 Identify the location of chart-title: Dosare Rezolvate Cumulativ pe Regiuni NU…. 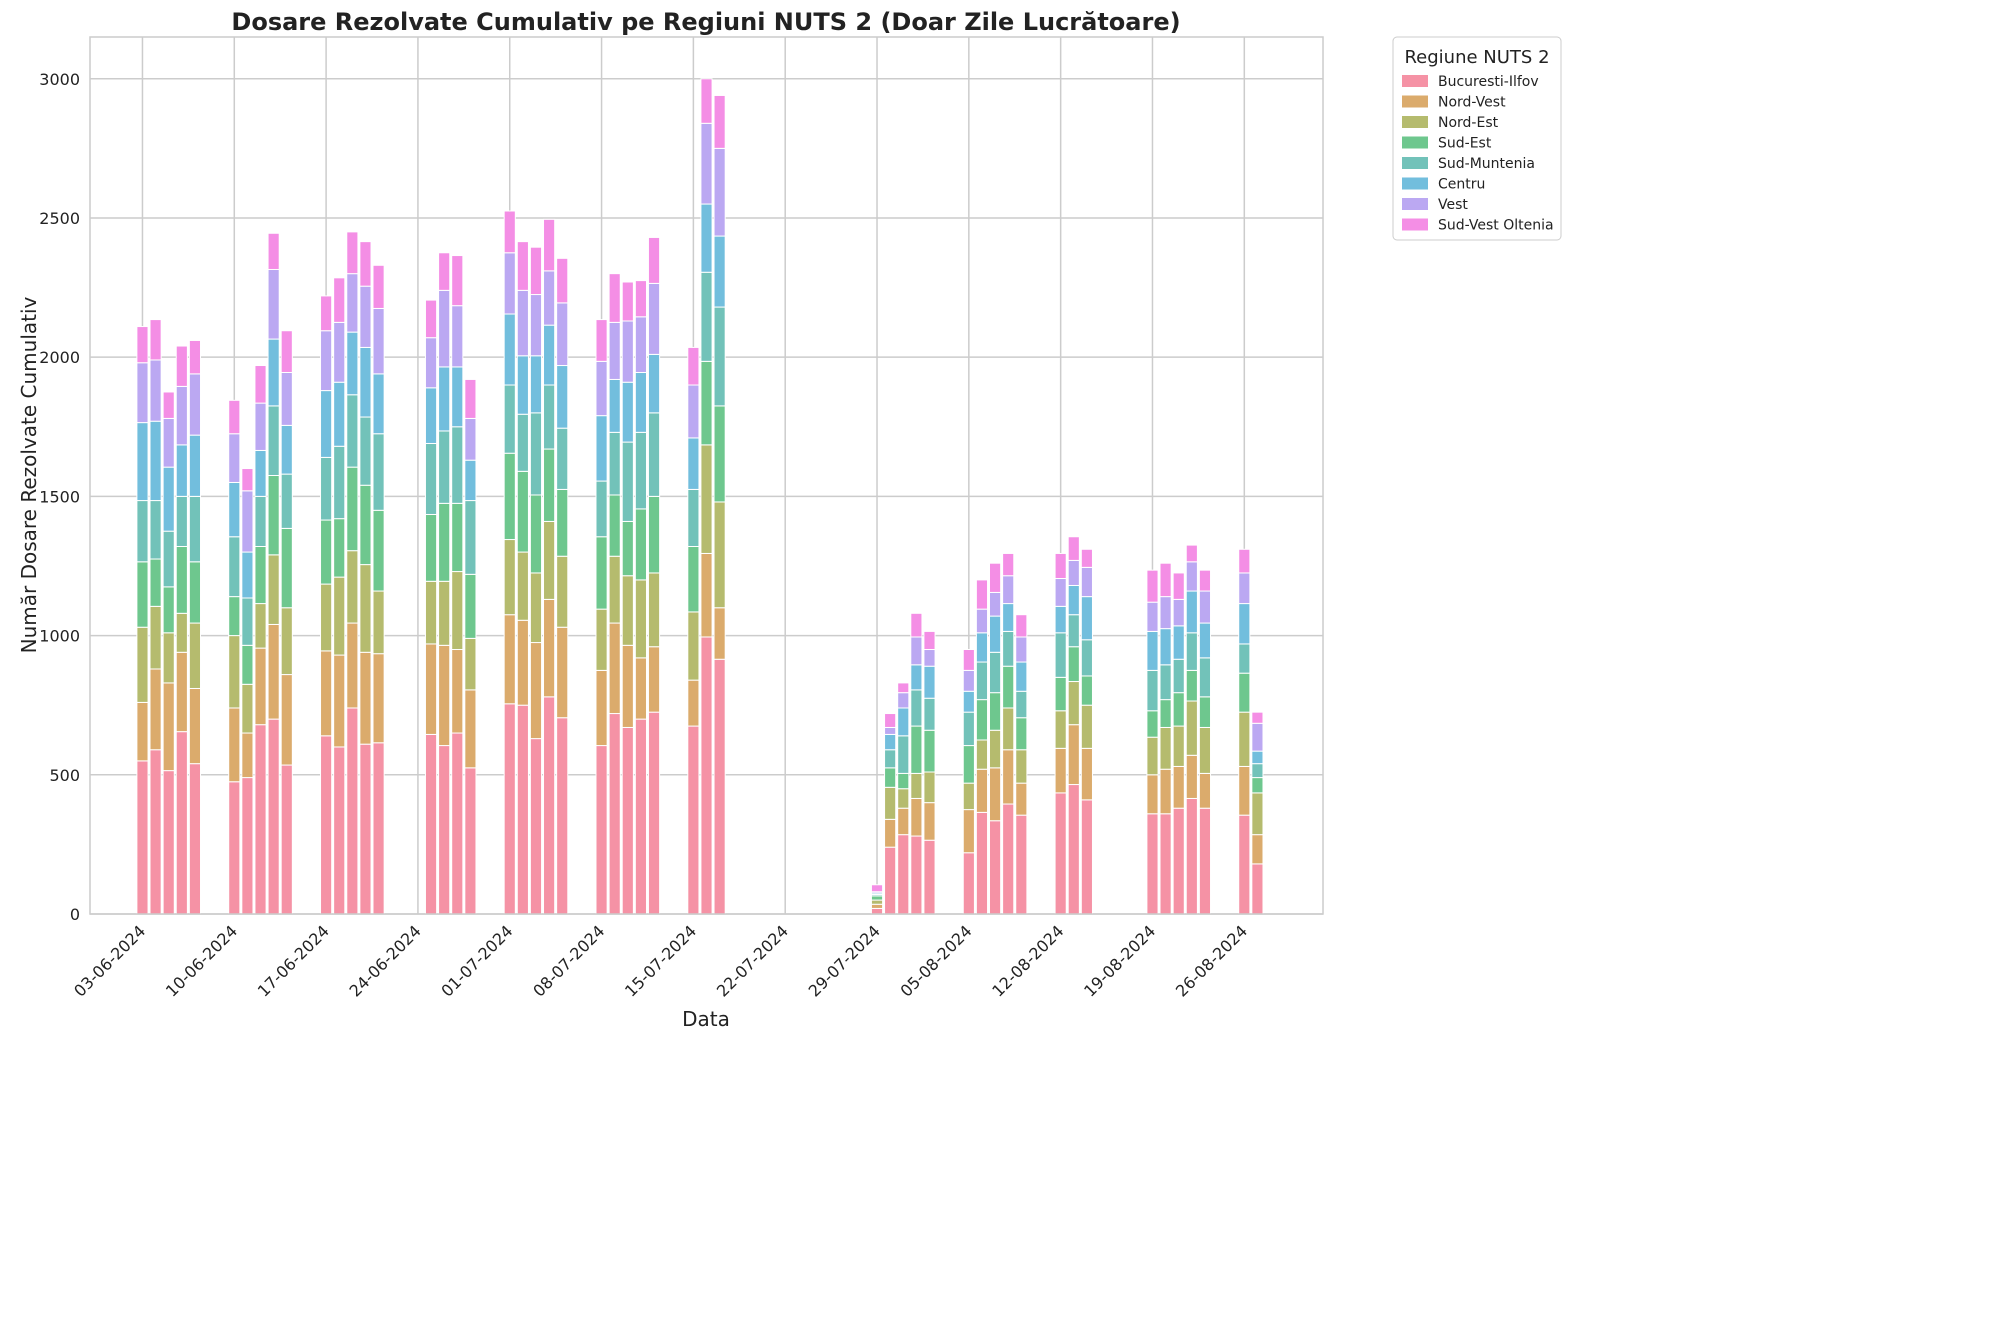
(705, 22).